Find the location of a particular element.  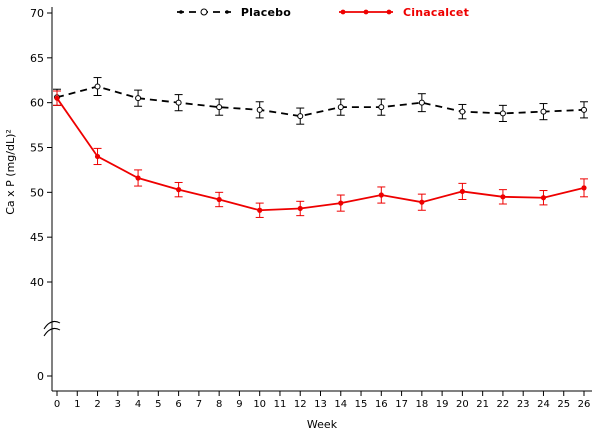

svg-text: 20 is located at coordinates (462, 404).